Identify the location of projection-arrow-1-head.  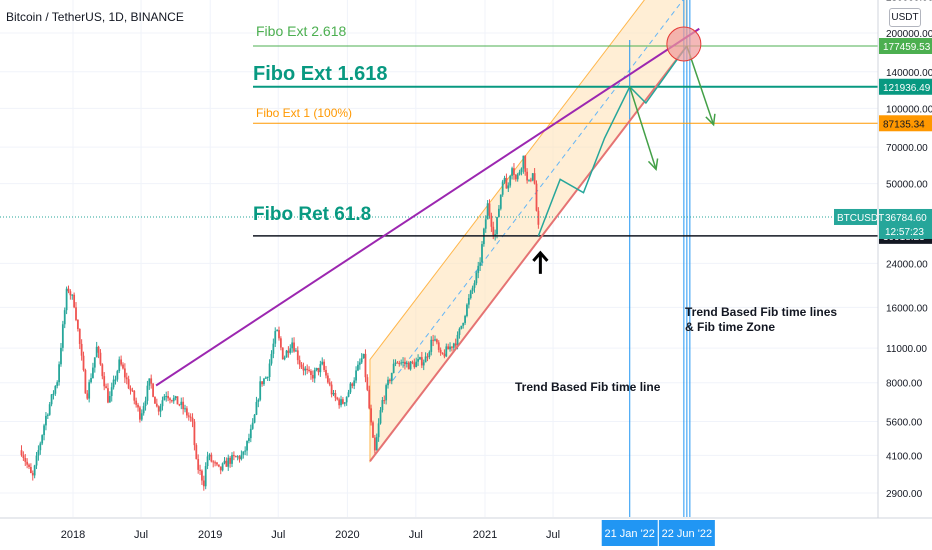
(653, 165).